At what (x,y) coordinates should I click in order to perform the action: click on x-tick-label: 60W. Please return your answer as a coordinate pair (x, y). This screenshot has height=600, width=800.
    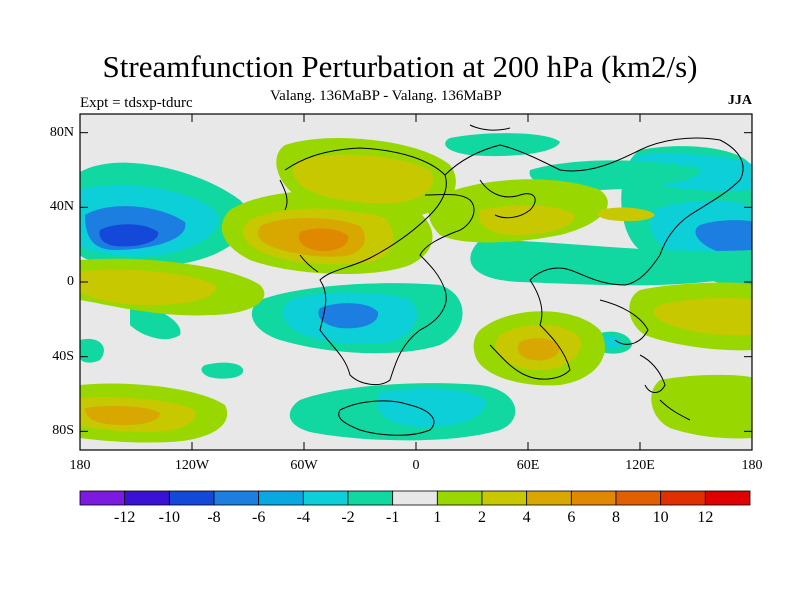
    Looking at the image, I should click on (304, 465).